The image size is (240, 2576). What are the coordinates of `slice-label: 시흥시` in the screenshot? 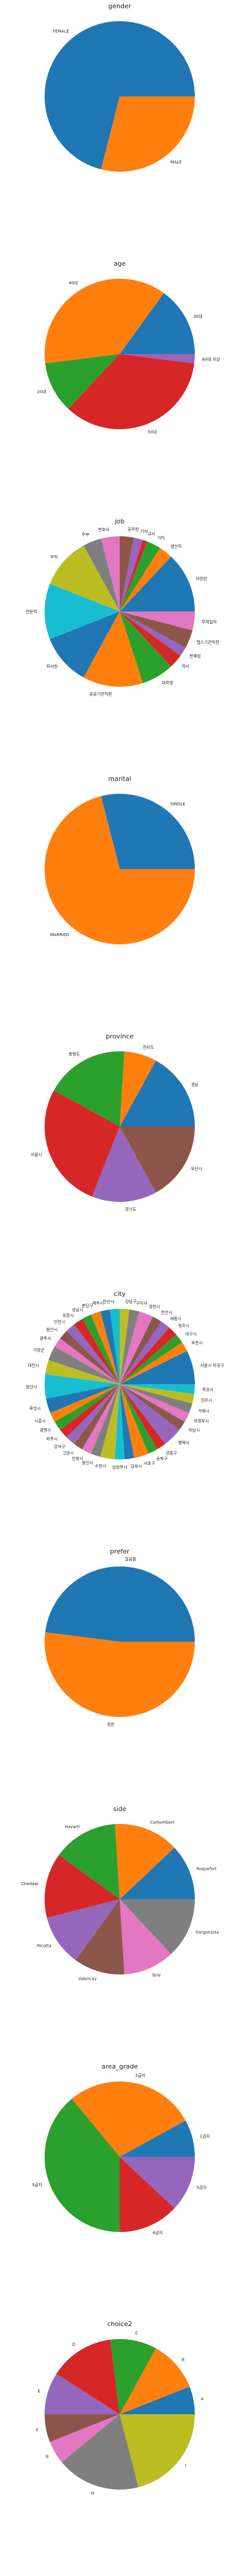 It's located at (39, 1421).